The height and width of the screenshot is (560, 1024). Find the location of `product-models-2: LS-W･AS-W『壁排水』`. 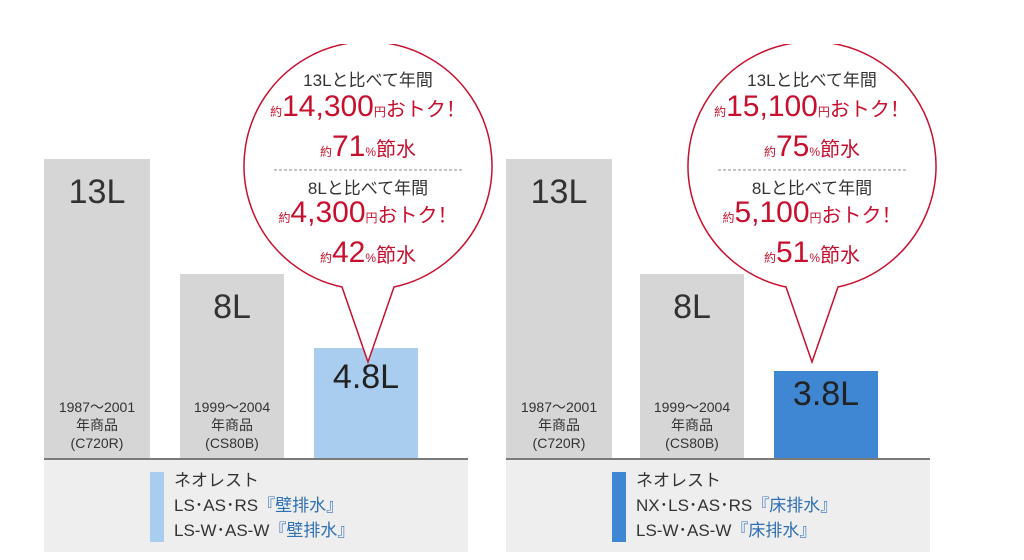

product-models-2: LS-W･AS-W『壁排水』 is located at coordinates (264, 530).